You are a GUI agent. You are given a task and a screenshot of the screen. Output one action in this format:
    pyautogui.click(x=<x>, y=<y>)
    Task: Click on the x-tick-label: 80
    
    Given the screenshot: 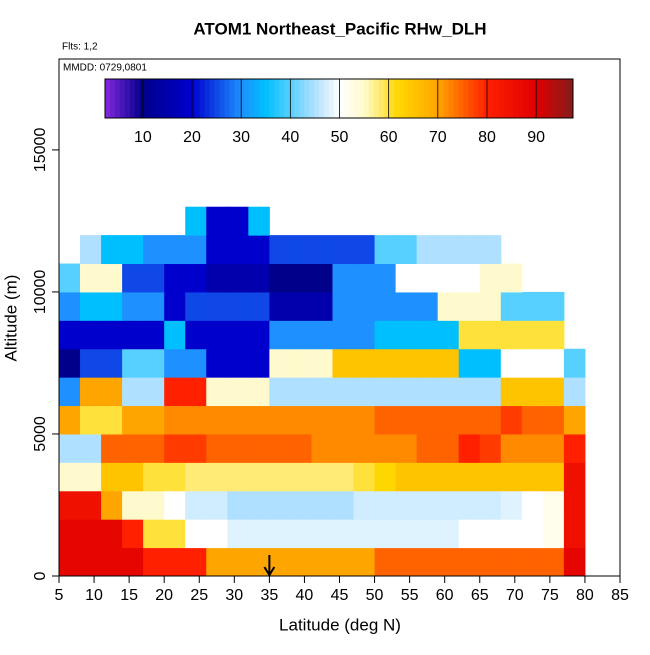 What is the action you would take?
    pyautogui.click(x=585, y=595)
    